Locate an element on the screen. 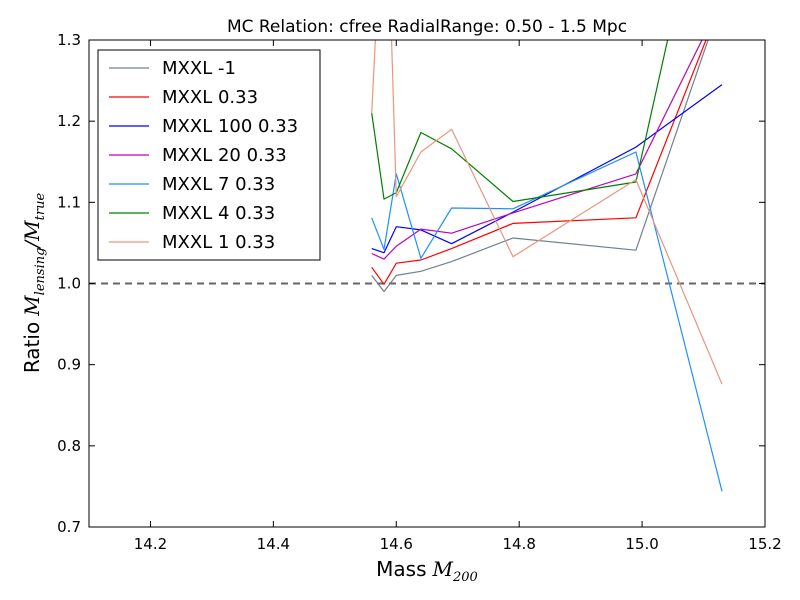 The width and height of the screenshot is (800, 600). y-axis-label: RatioMlensing/Mtrue is located at coordinates (34, 283).